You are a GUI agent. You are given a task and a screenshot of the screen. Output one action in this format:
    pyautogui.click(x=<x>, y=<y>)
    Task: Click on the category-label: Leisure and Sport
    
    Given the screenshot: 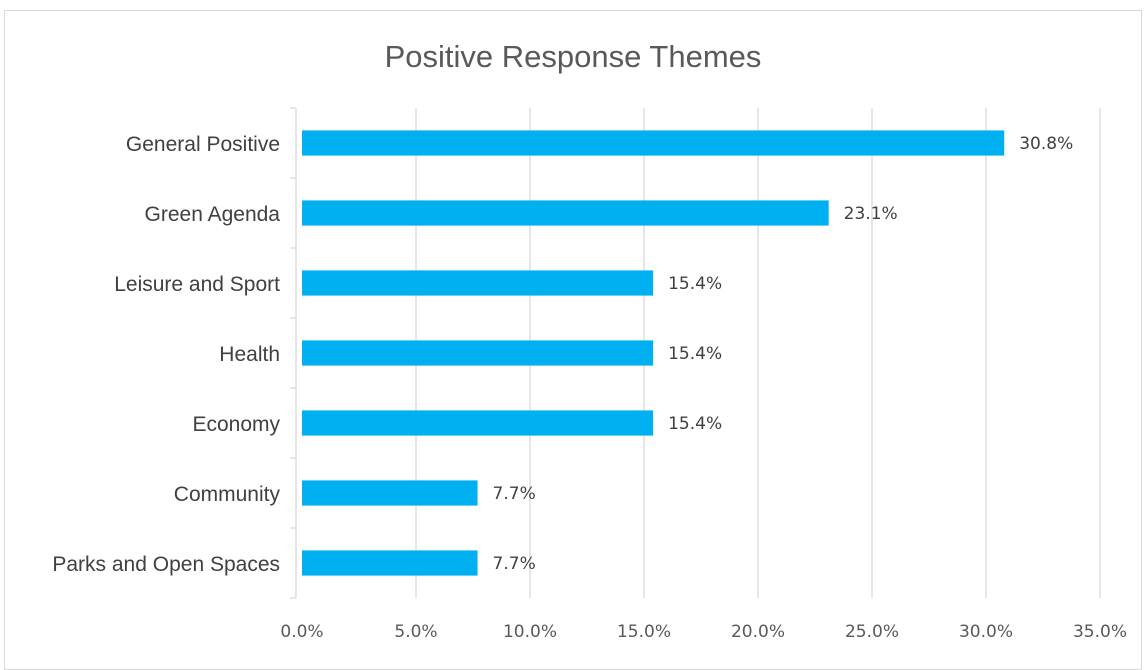 What is the action you would take?
    pyautogui.click(x=197, y=284)
    